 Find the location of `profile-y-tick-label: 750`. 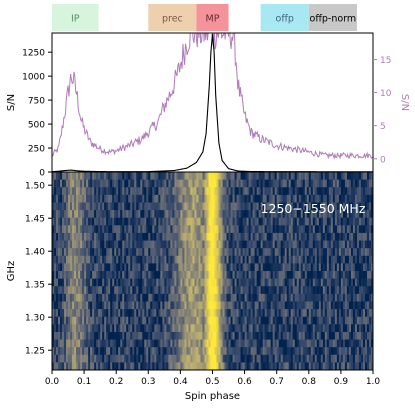

profile-y-tick-label: 750 is located at coordinates (36, 102).